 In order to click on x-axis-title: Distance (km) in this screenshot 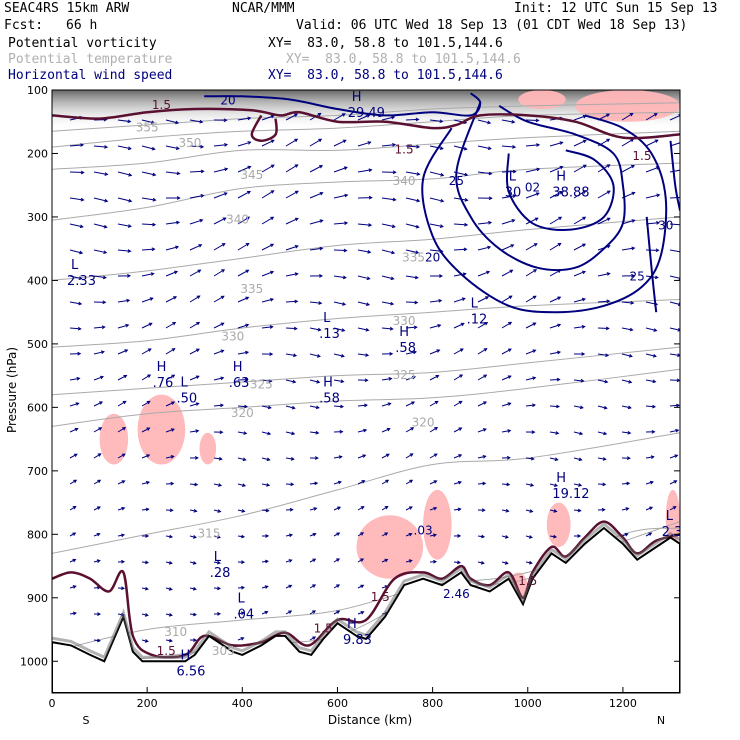, I will do `click(370, 720)`.